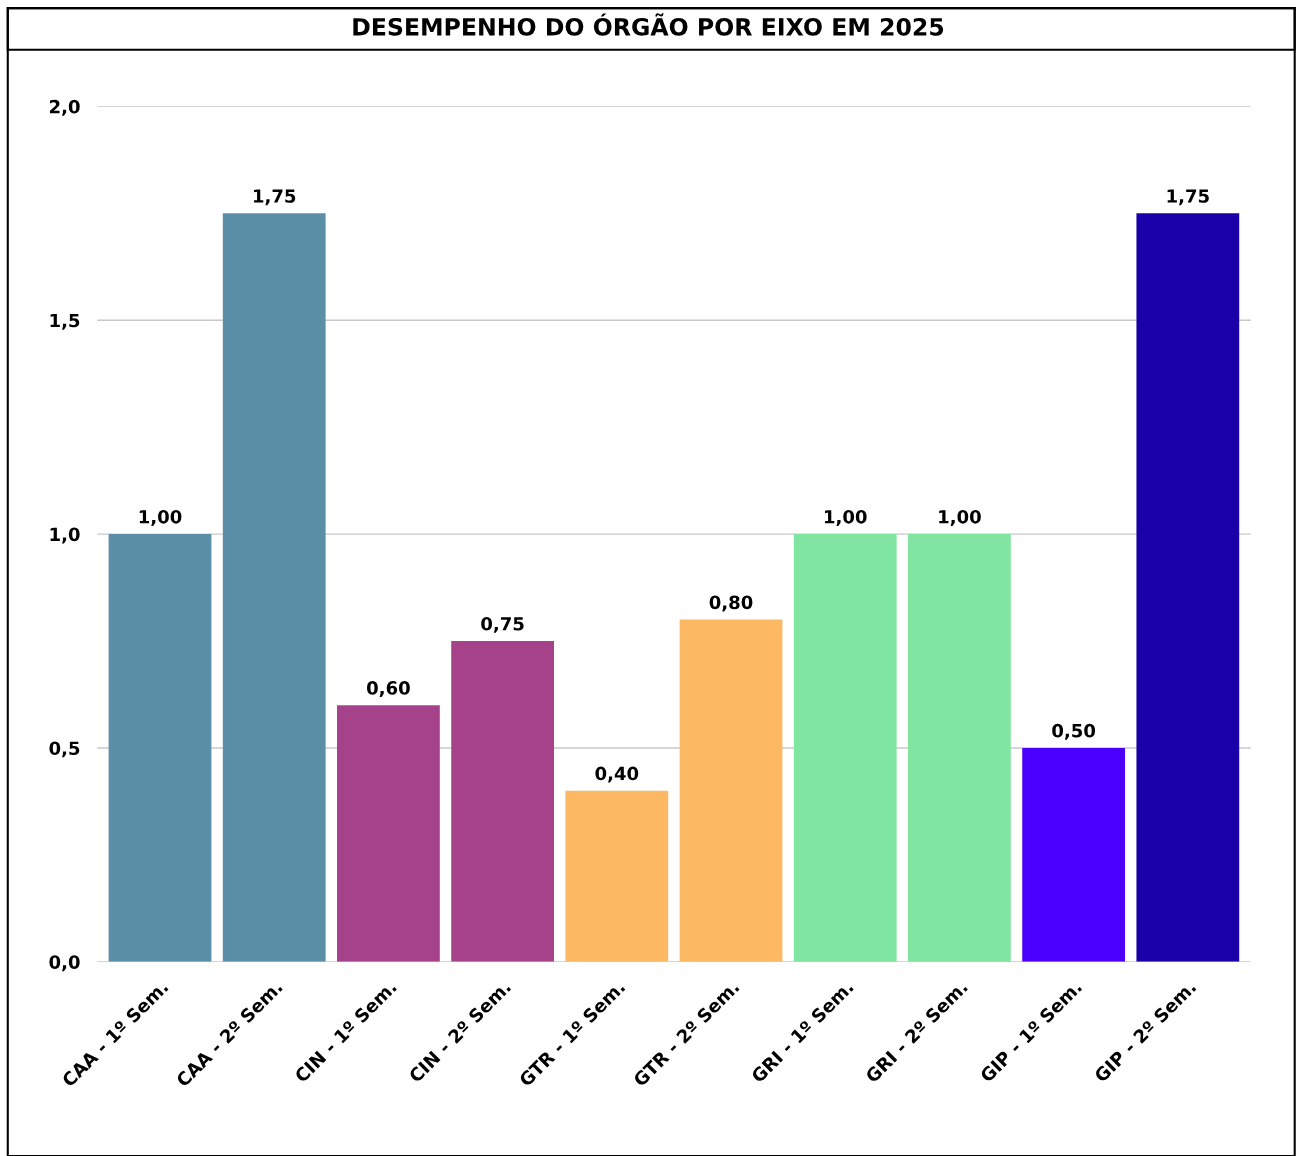 This screenshot has height=1156, width=1296. I want to click on data-label: 0,75, so click(502, 624).